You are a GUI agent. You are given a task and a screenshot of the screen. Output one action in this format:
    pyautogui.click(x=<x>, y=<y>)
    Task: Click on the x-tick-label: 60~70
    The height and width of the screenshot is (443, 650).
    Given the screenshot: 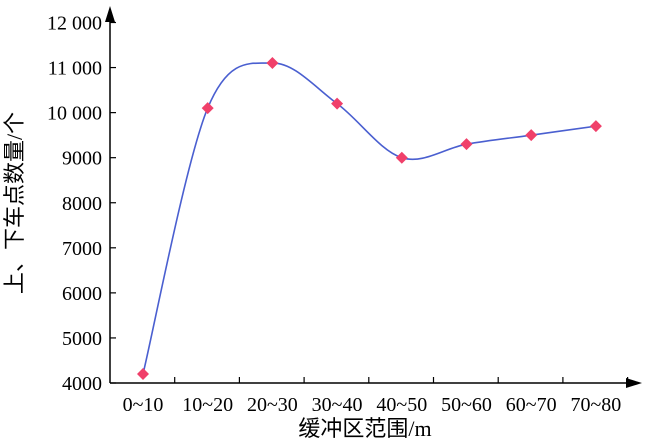 What is the action you would take?
    pyautogui.click(x=531, y=405)
    